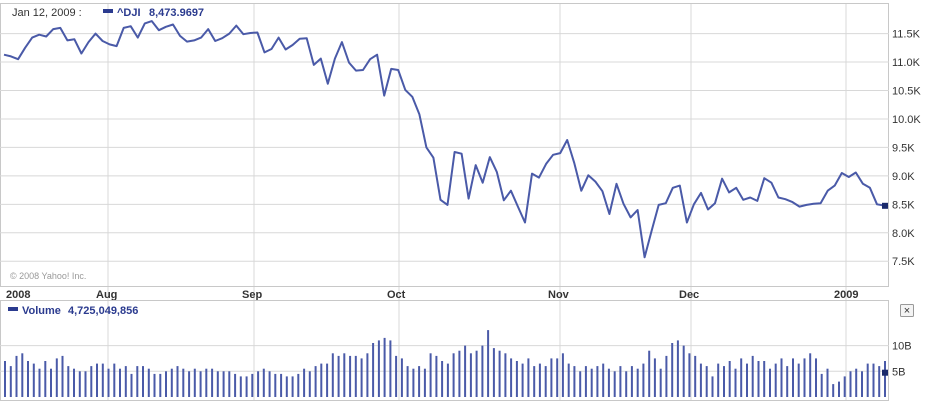 Image resolution: width=934 pixels, height=406 pixels. I want to click on price-y-tick-label: 9.0K, so click(903, 177).